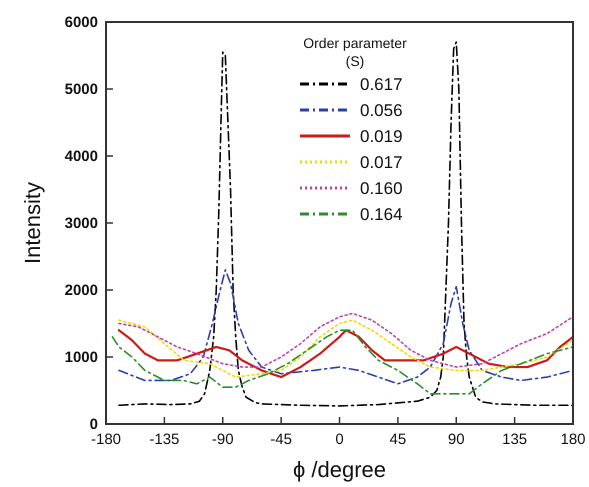 This screenshot has height=487, width=589. I want to click on legend-label: 0.017, so click(381, 162).